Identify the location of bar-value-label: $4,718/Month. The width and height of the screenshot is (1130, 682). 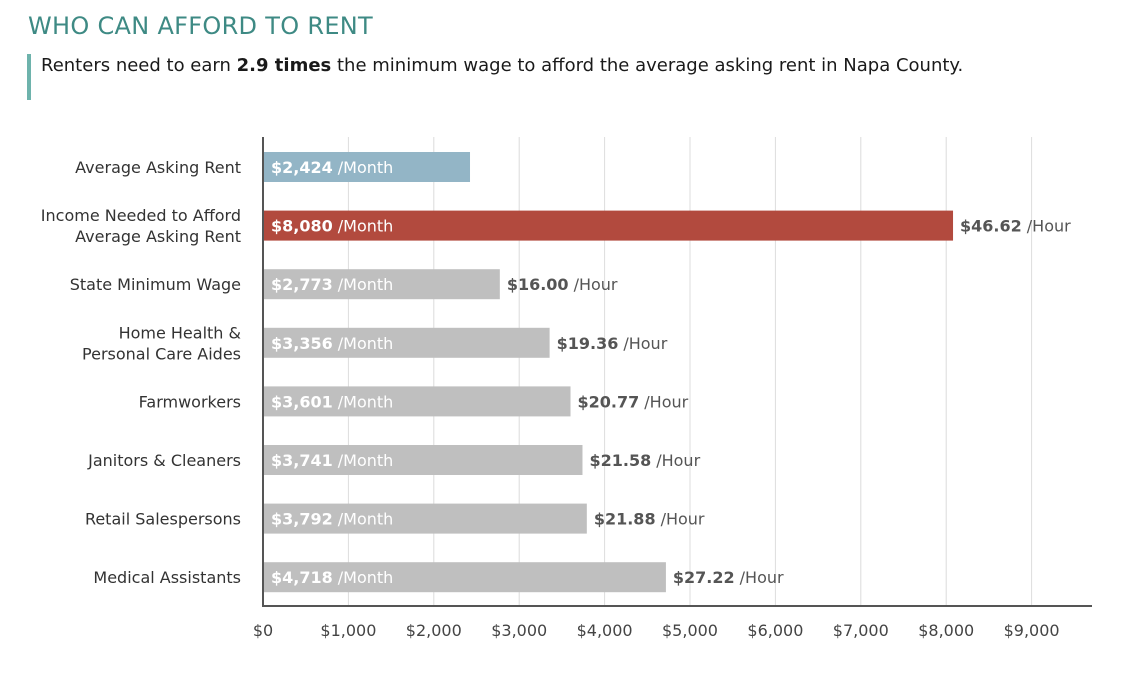
(332, 577).